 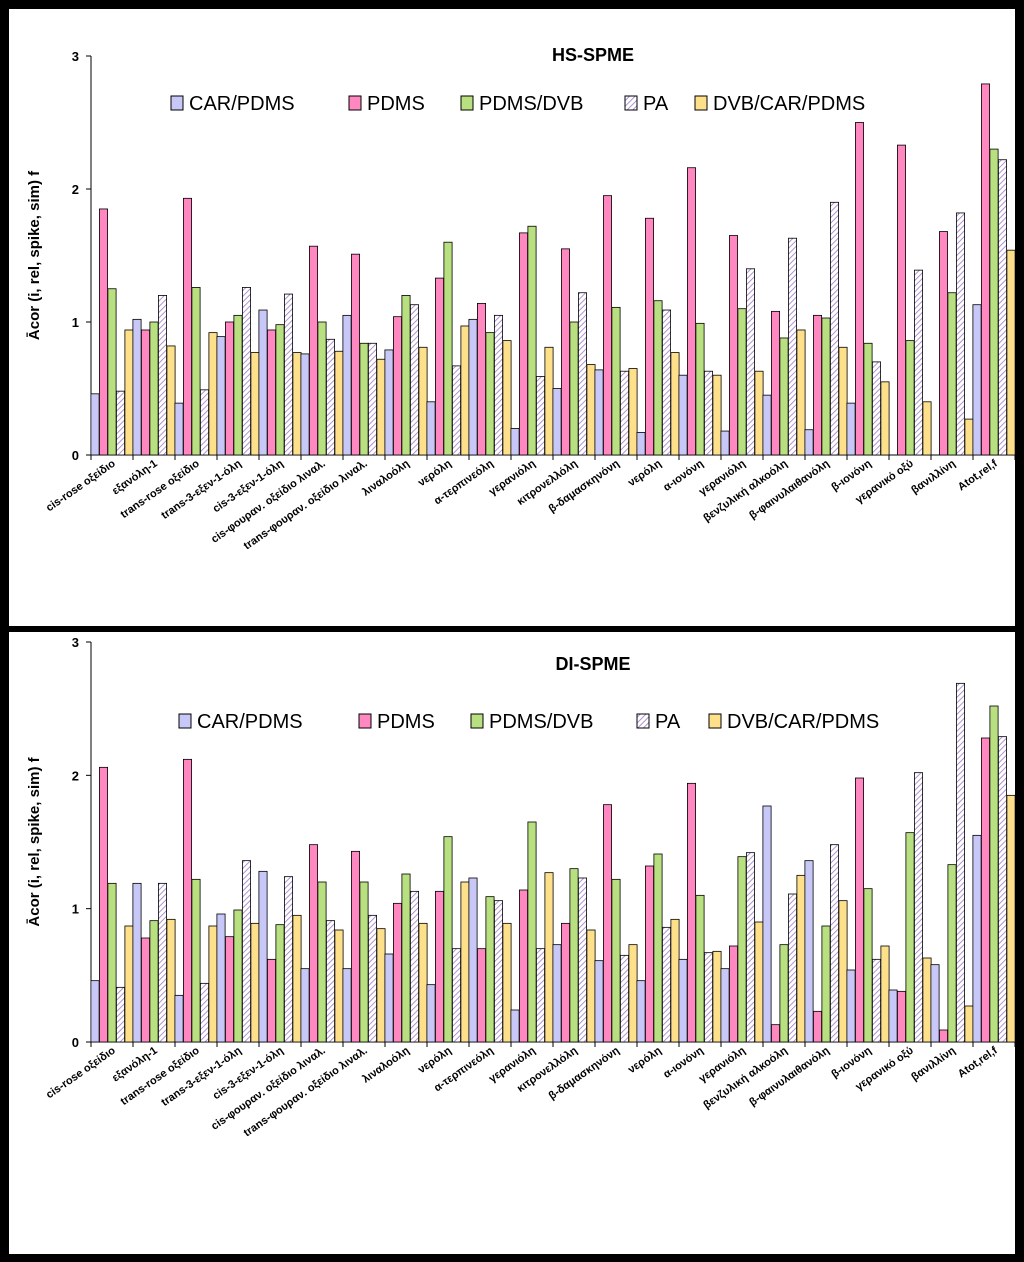 I want to click on chart-title: HS-SPME, so click(x=593, y=55).